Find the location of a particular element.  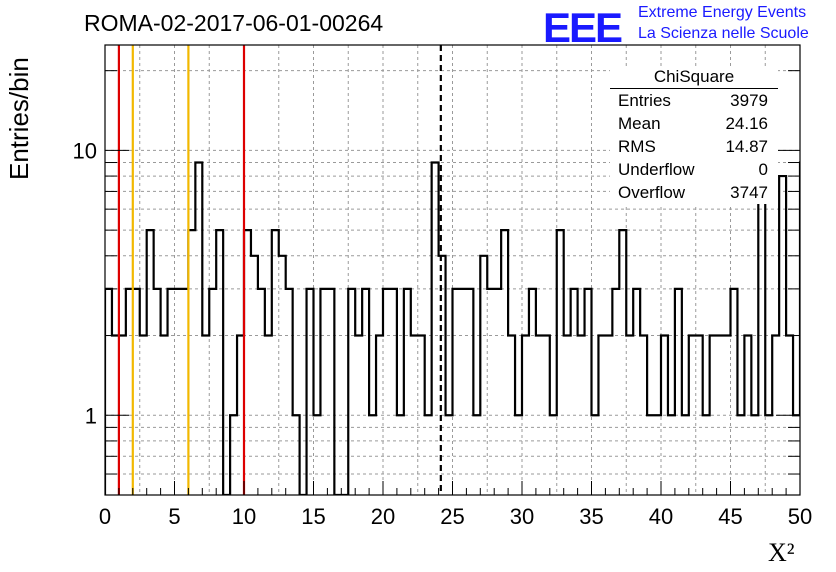

stats-label: Entries is located at coordinates (644, 100).